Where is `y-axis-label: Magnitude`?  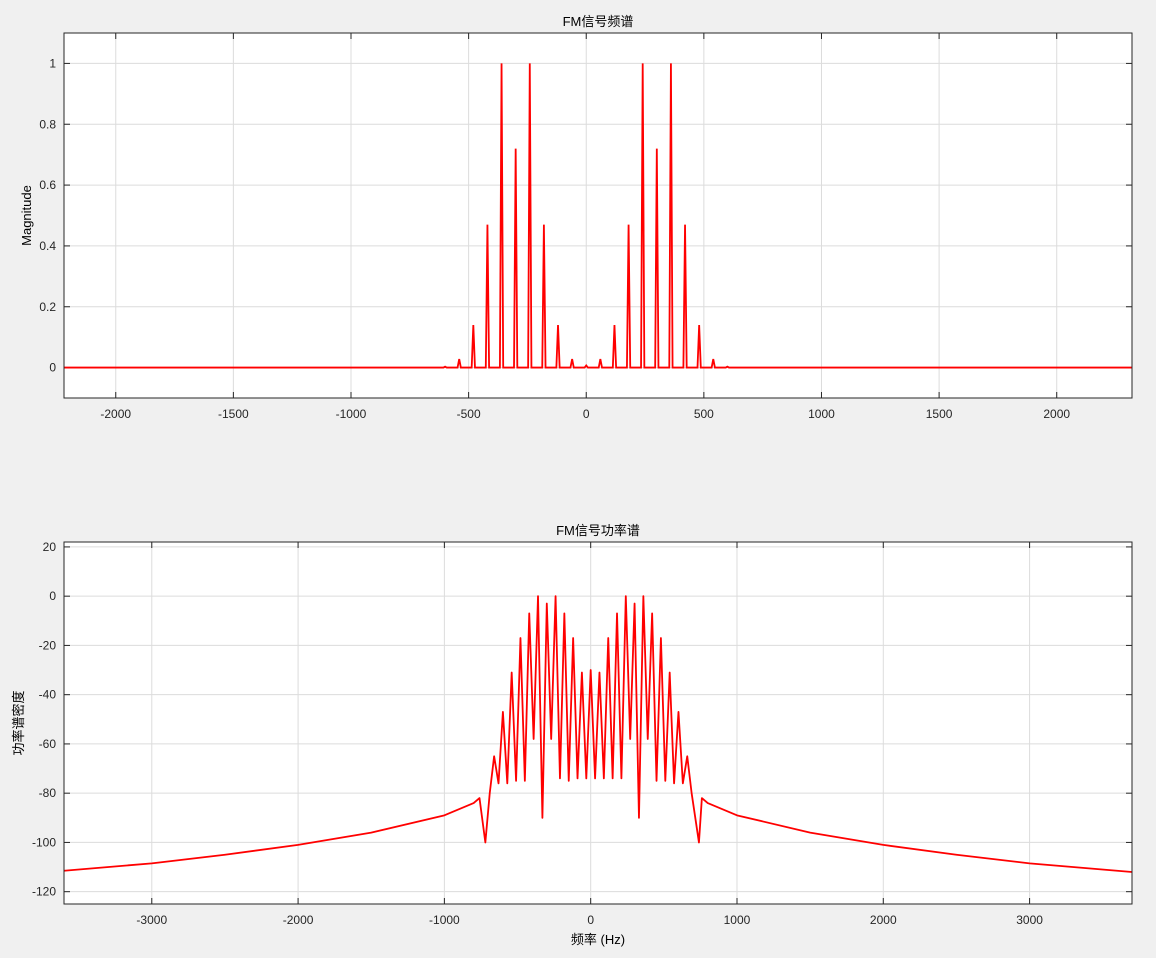 y-axis-label: Magnitude is located at coordinates (26, 215).